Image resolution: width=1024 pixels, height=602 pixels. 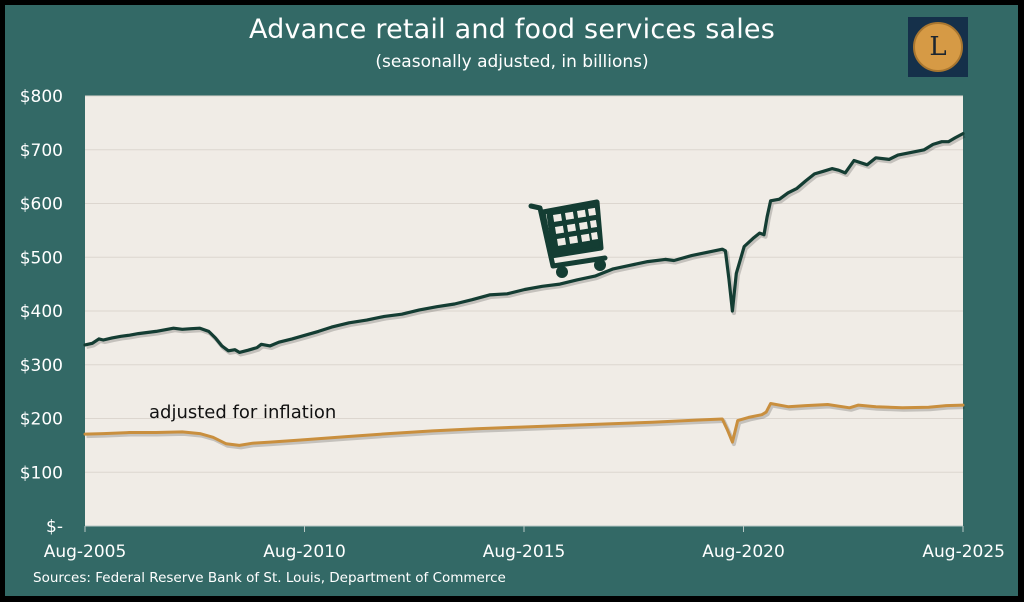 What do you see at coordinates (512, 29) in the screenshot?
I see `chart-title: Advance retail and food services sales` at bounding box center [512, 29].